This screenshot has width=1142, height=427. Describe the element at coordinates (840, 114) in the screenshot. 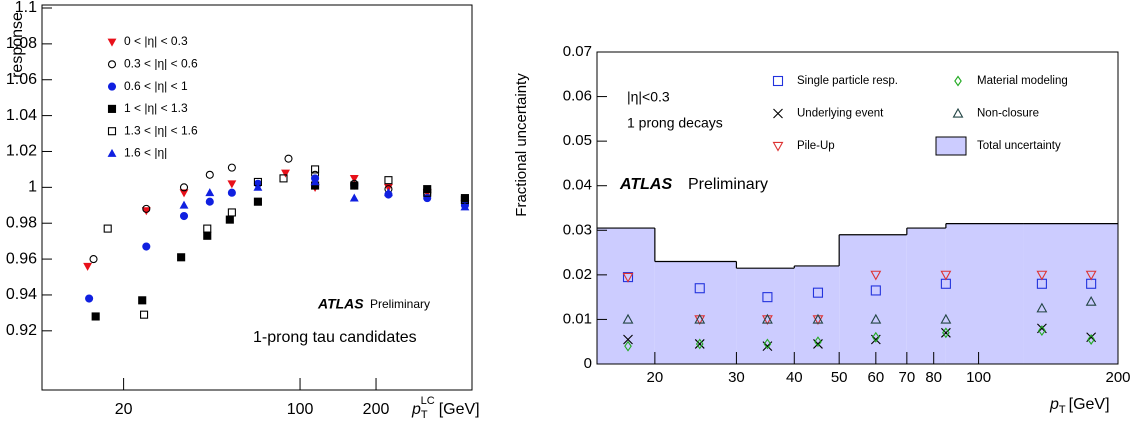

I see `legend-label: Underlying event` at that location.